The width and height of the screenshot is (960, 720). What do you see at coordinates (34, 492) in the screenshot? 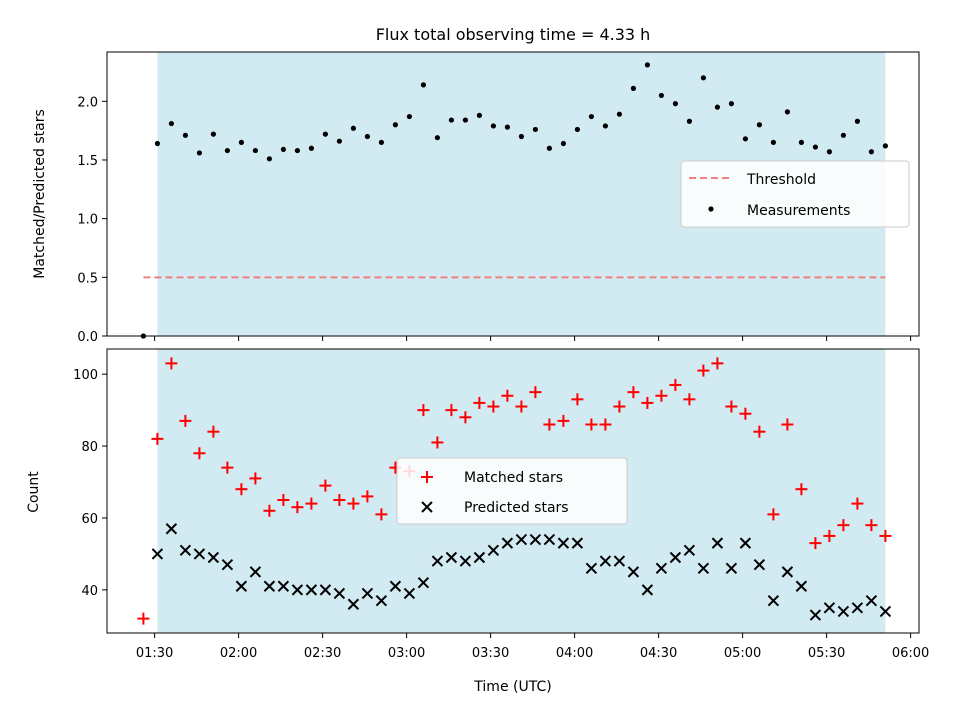
I see `bottom-y-axis-label: Count` at bounding box center [34, 492].